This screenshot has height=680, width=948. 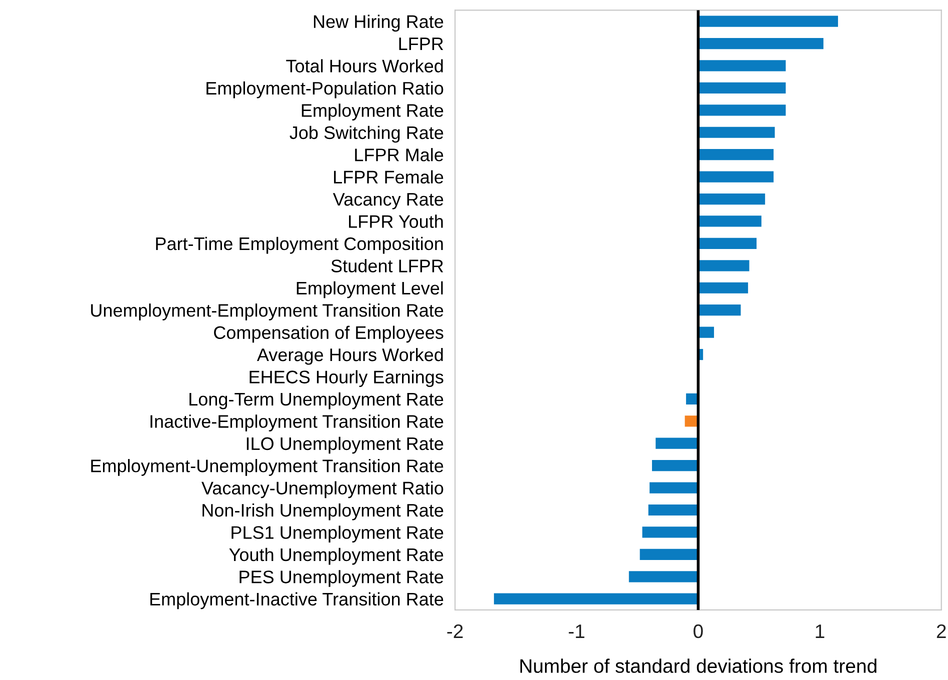 What do you see at coordinates (297, 601) in the screenshot?
I see `y-tick-label: Employment-Inactive Transition Rate` at bounding box center [297, 601].